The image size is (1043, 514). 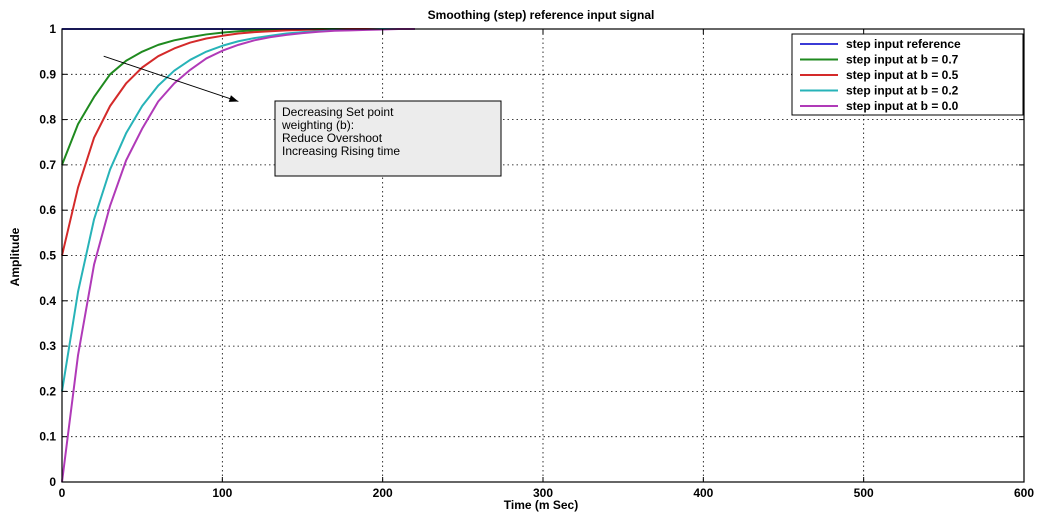 What do you see at coordinates (543, 493) in the screenshot?
I see `x-tick-label: 300` at bounding box center [543, 493].